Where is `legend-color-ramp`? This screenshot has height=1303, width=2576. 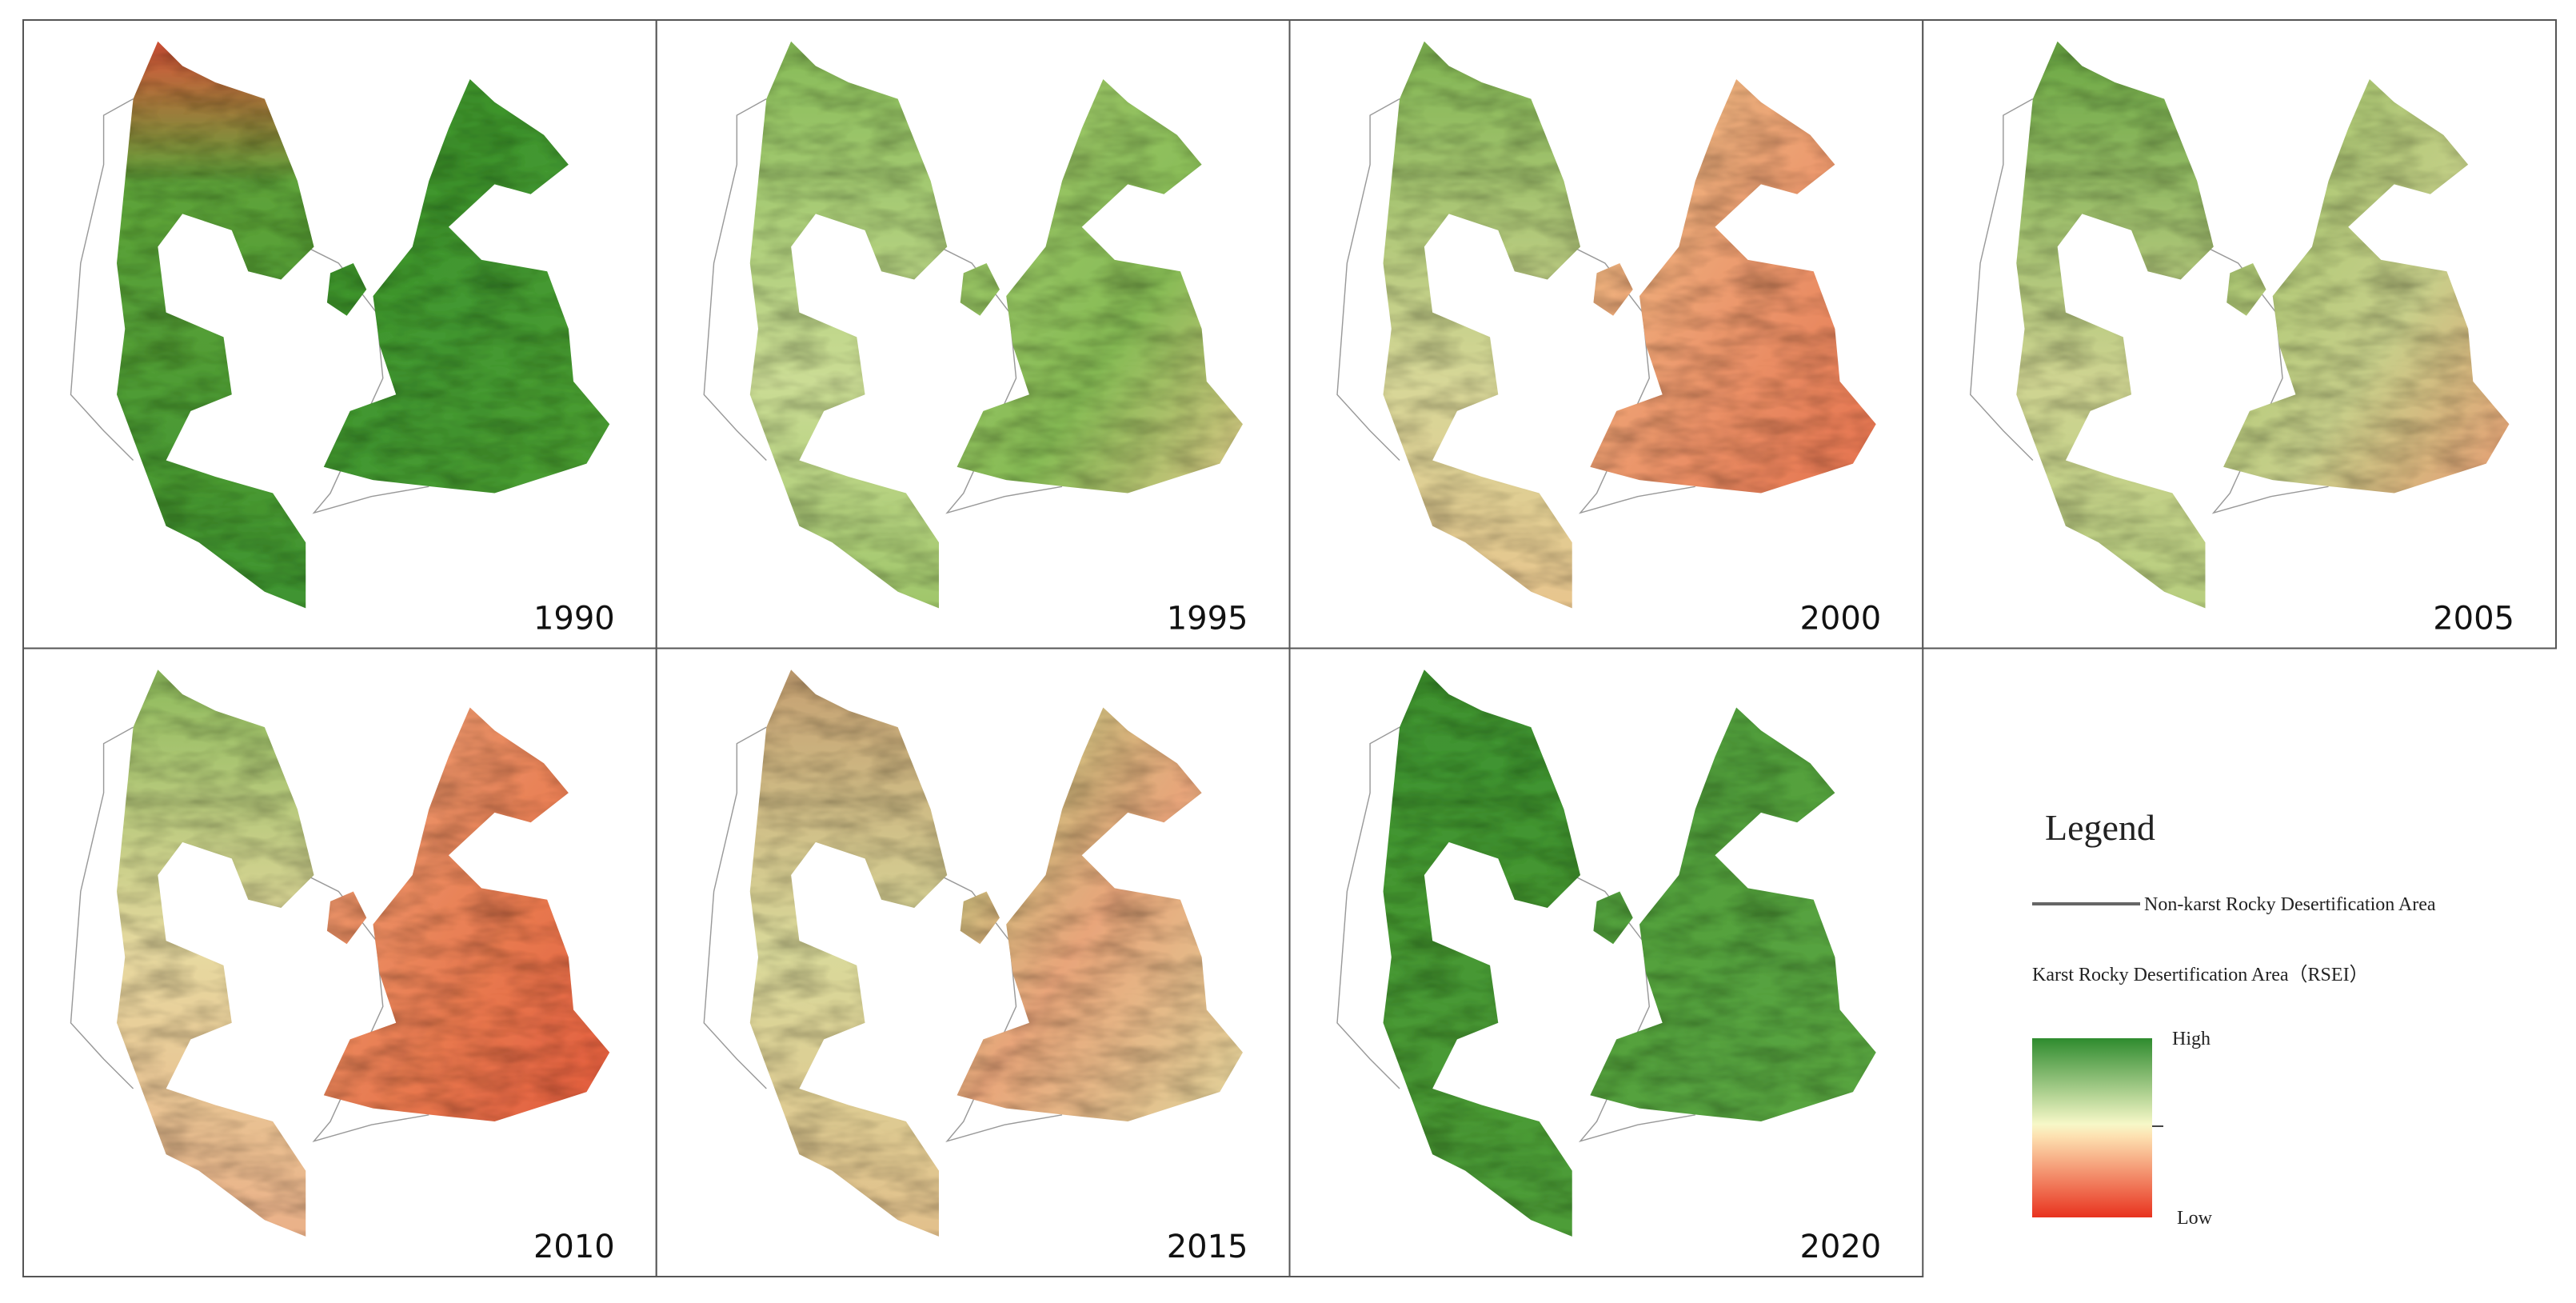
legend-color-ramp is located at coordinates (2092, 1127).